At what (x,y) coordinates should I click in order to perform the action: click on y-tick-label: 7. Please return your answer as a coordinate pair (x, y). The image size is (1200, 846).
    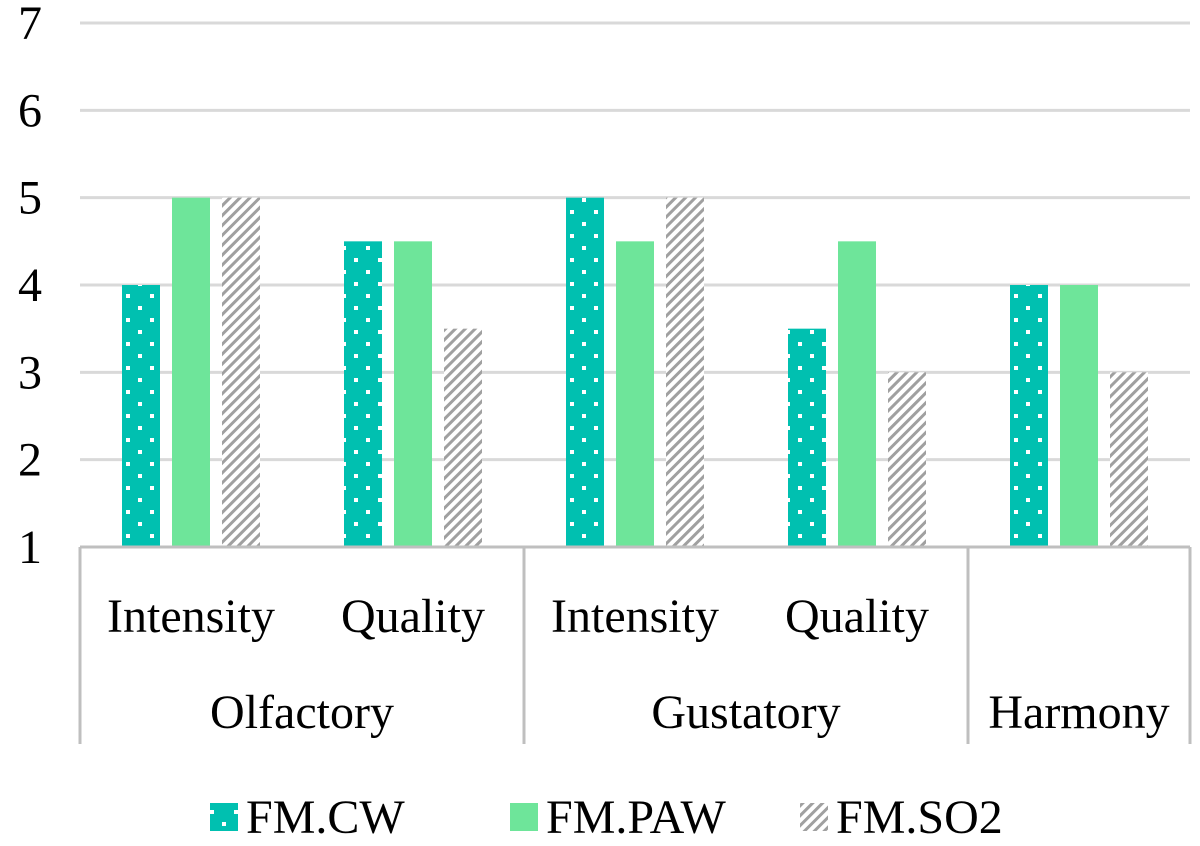
    Looking at the image, I should click on (30, 25).